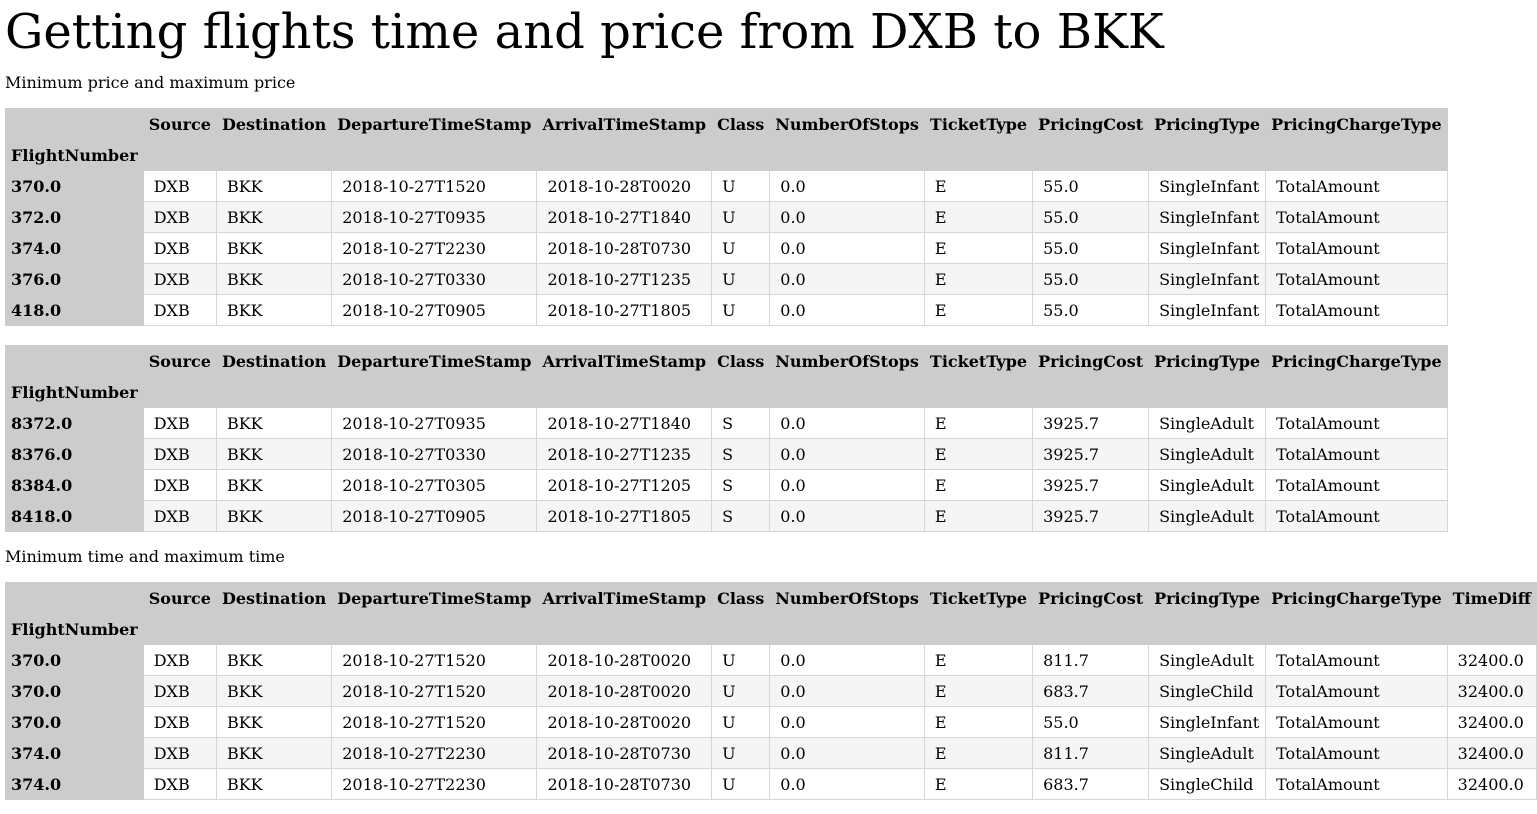 The width and height of the screenshot is (1537, 814). Describe the element at coordinates (1091, 454) in the screenshot. I see `table-cell: 3925.7` at that location.